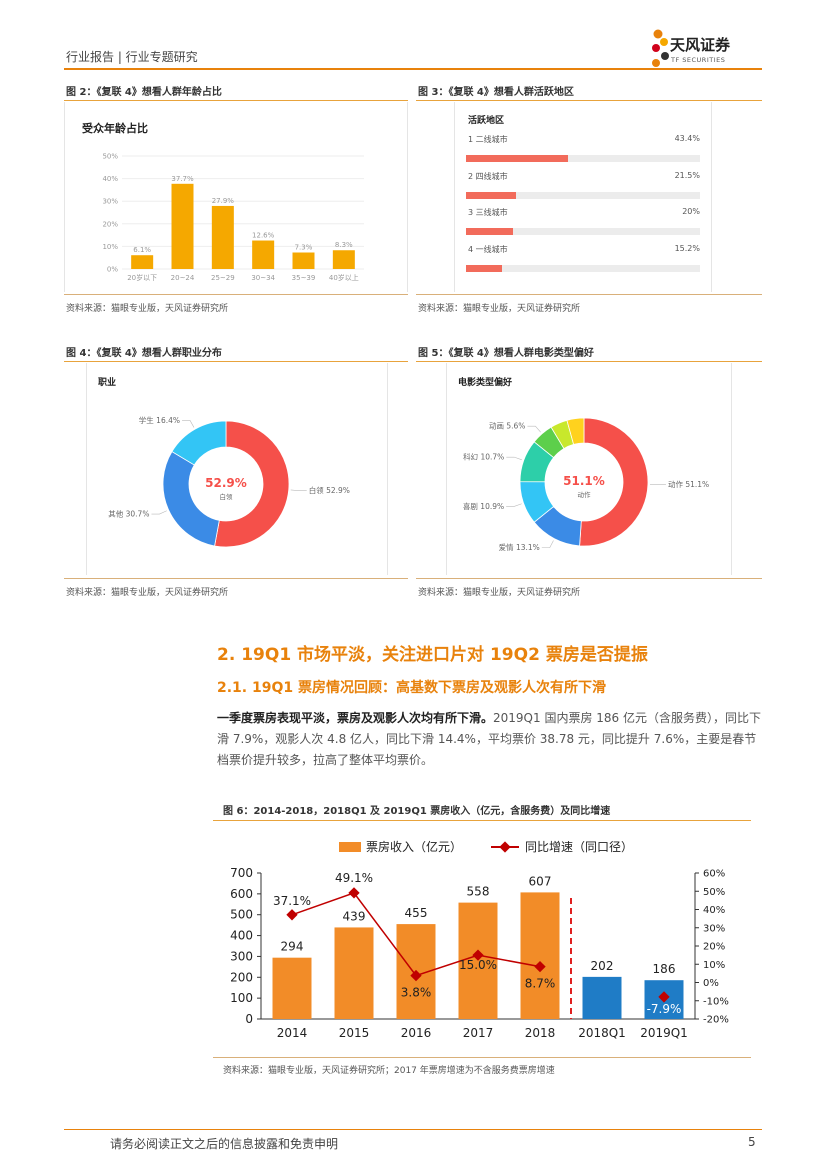 The width and height of the screenshot is (827, 1169). What do you see at coordinates (413, 1129) in the screenshot?
I see `footer-rule` at bounding box center [413, 1129].